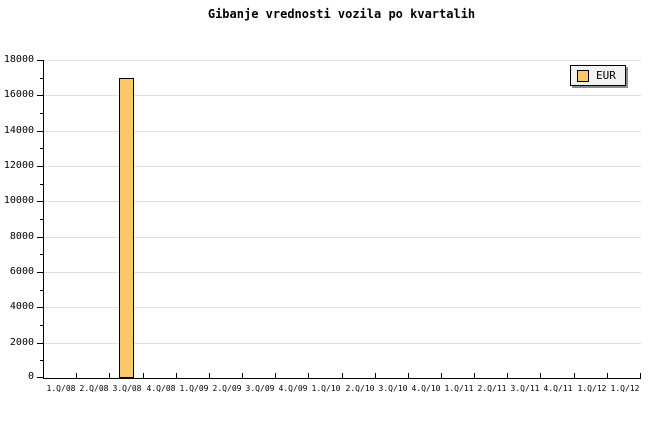 The width and height of the screenshot is (660, 440). What do you see at coordinates (127, 388) in the screenshot?
I see `x-axis-label: 3.Q/08` at bounding box center [127, 388].